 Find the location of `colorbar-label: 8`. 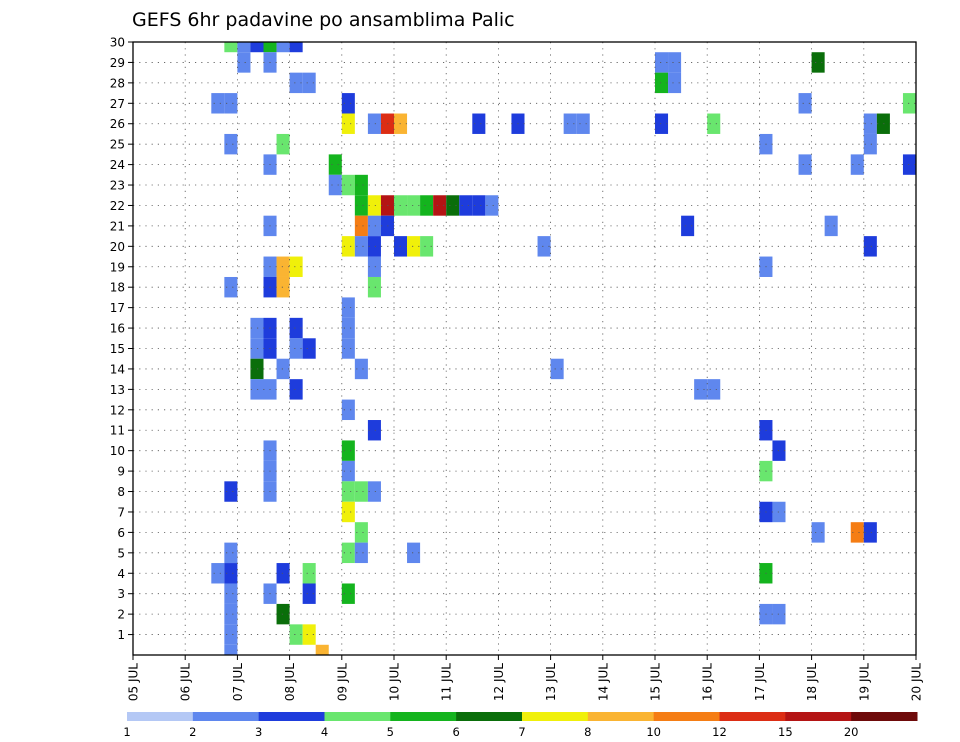

colorbar-label: 8 is located at coordinates (587, 732).